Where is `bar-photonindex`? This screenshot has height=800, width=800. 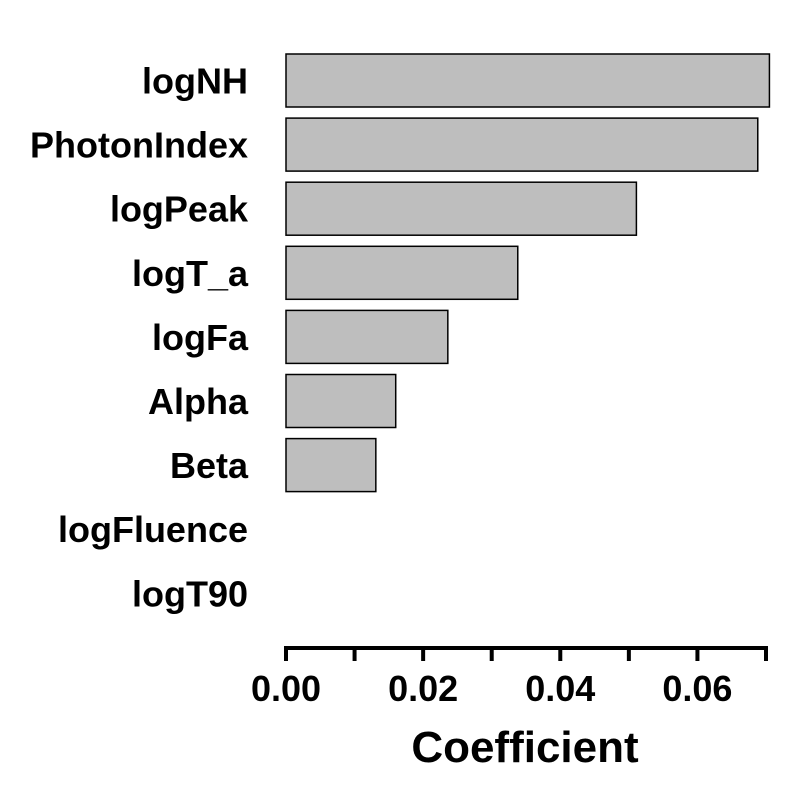
bar-photonindex is located at coordinates (522, 144).